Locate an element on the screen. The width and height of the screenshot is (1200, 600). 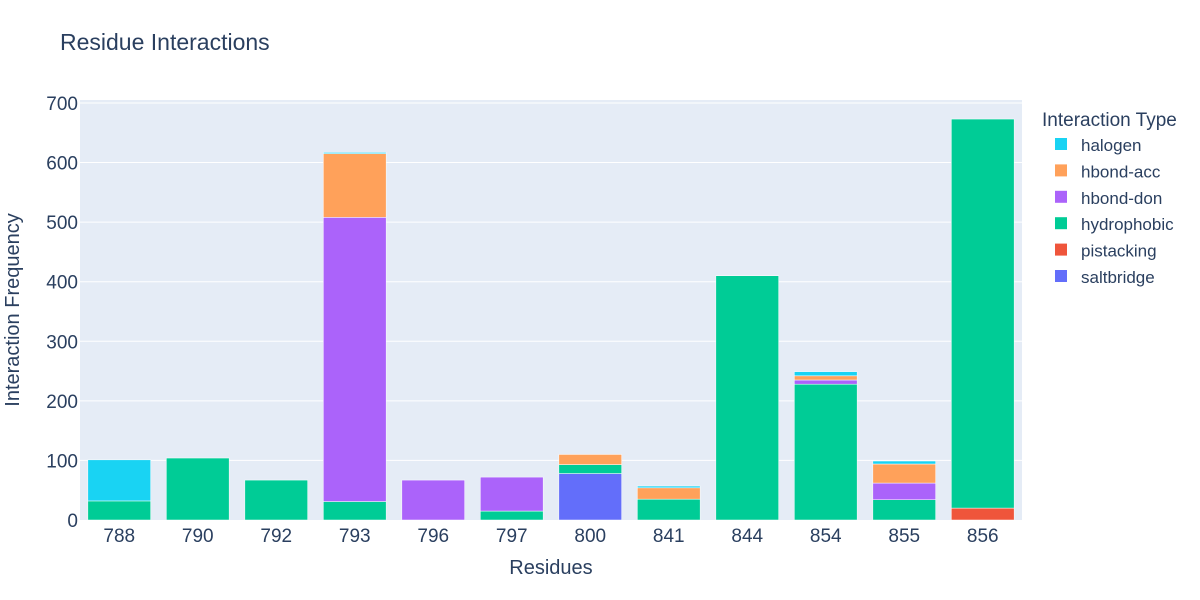
legend-label: halogen is located at coordinates (1111, 145).